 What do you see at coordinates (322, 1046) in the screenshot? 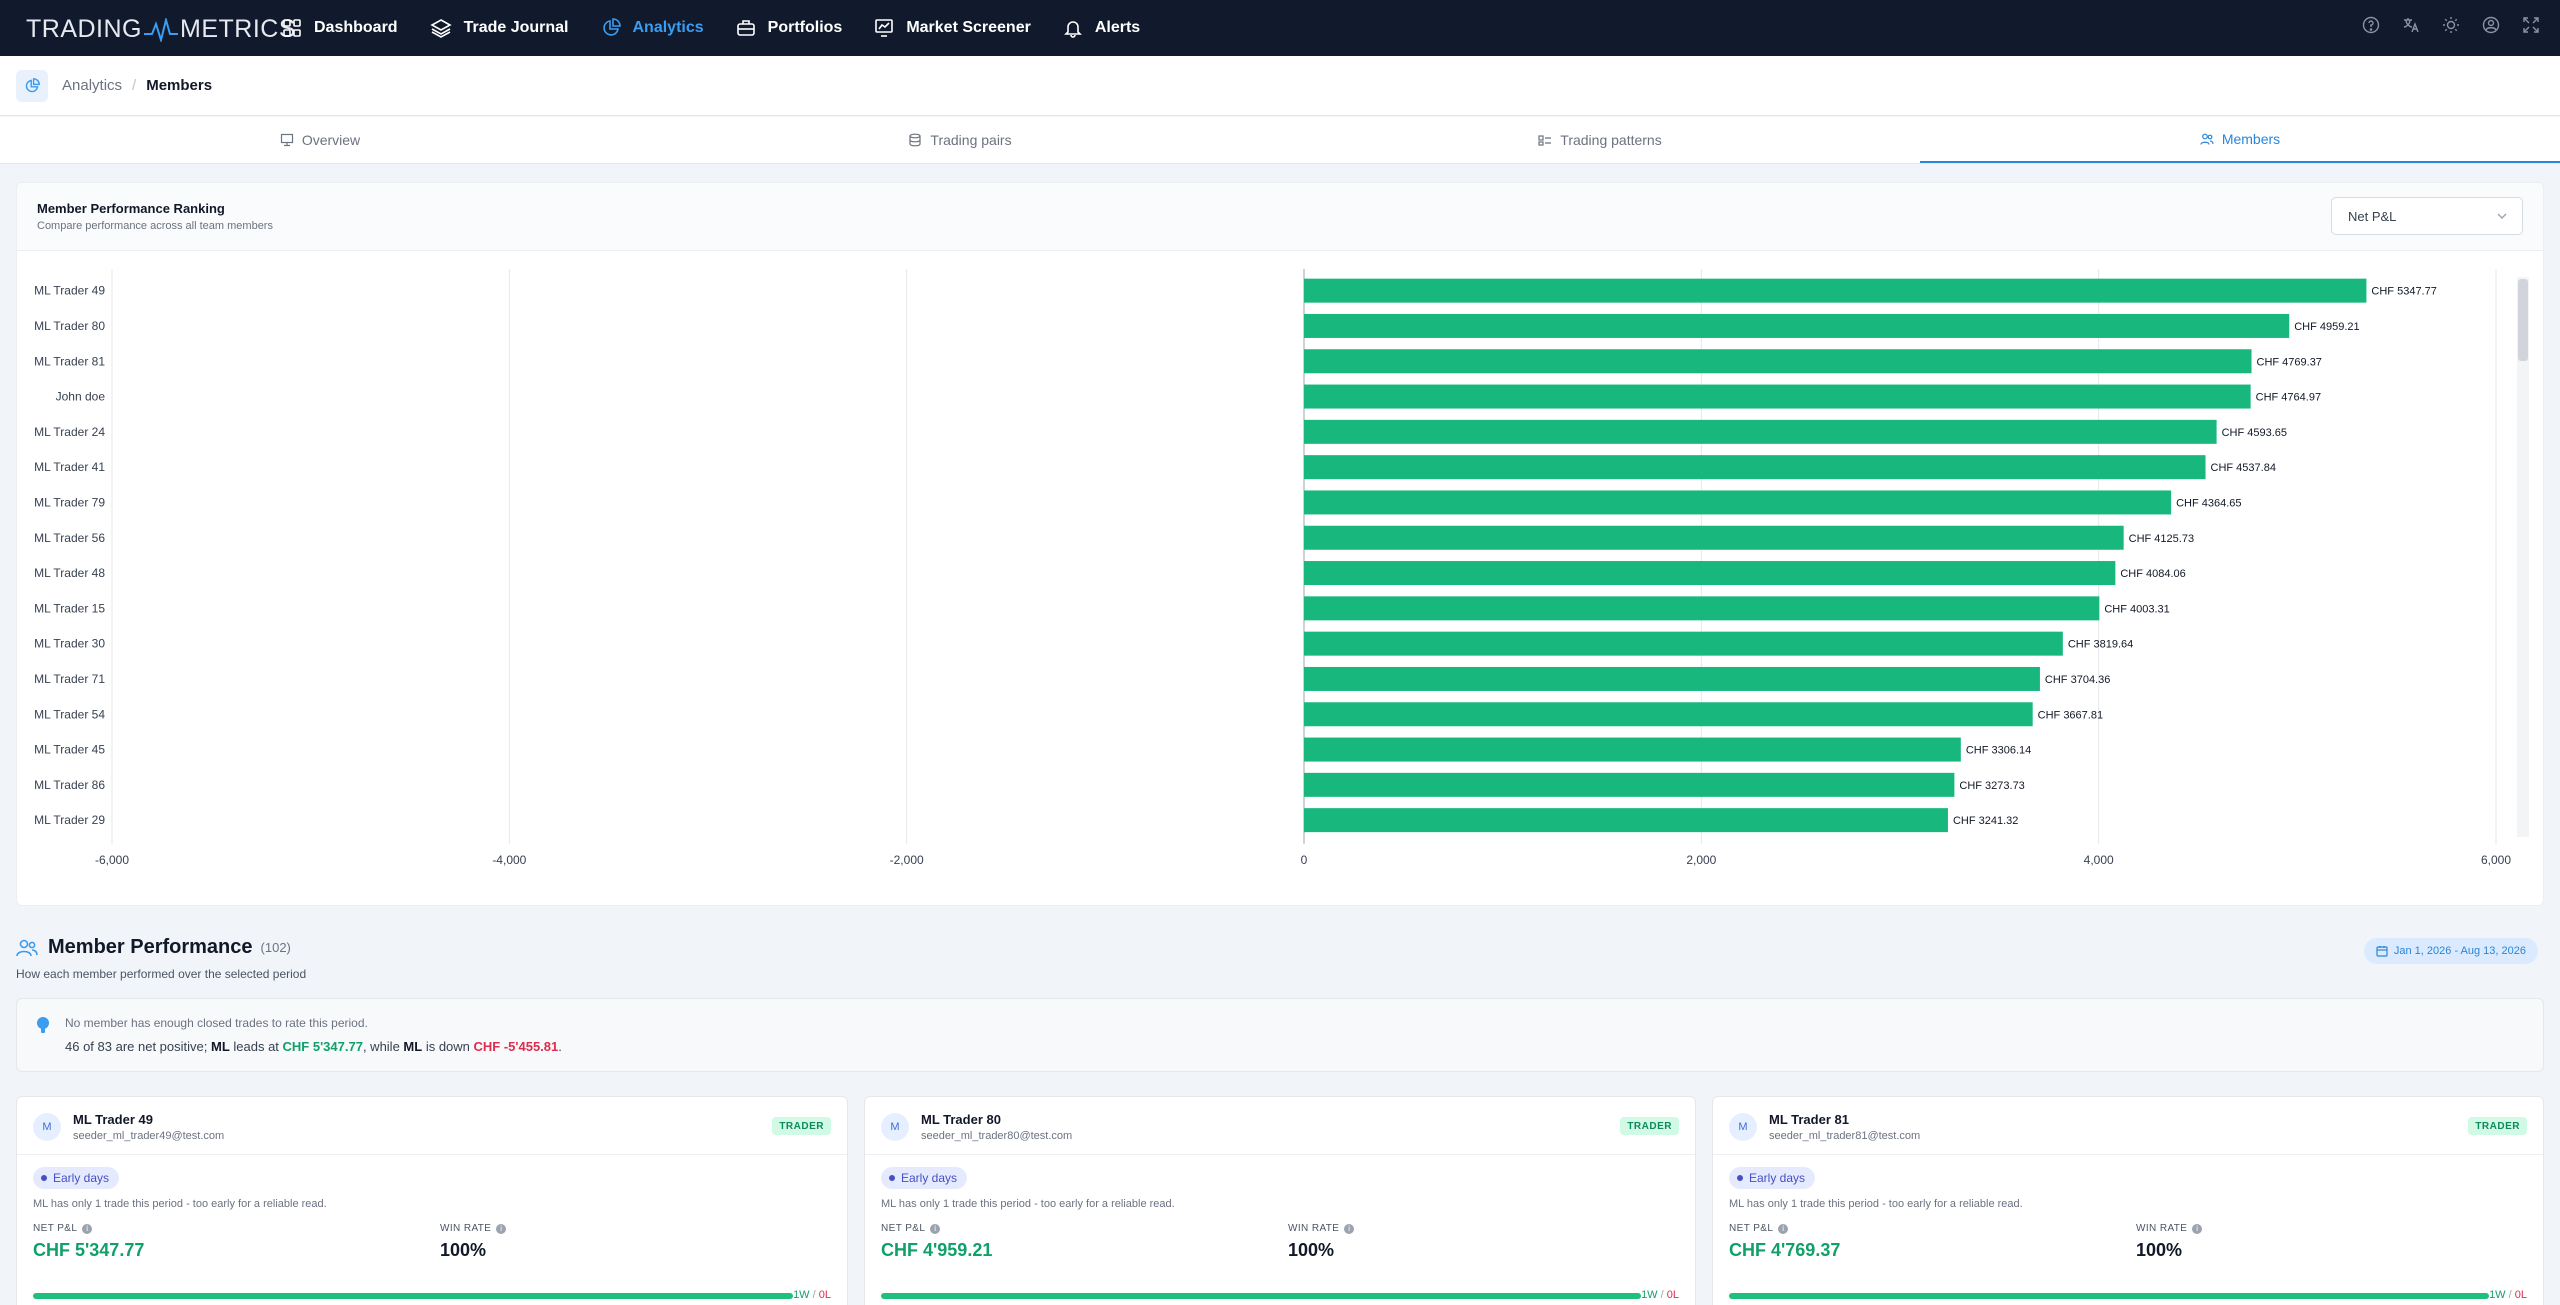
I see `insight-top-value: CHF 5'347.77` at bounding box center [322, 1046].